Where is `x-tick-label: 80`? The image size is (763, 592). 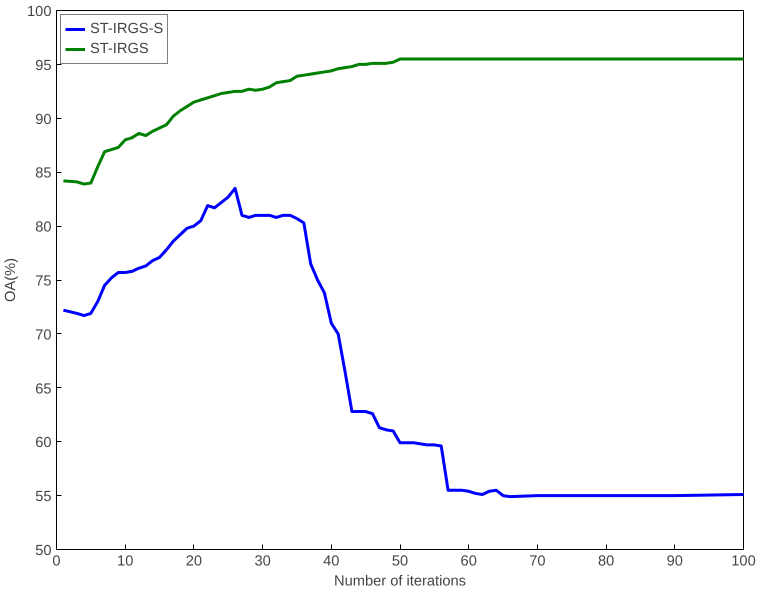 x-tick-label: 80 is located at coordinates (606, 562).